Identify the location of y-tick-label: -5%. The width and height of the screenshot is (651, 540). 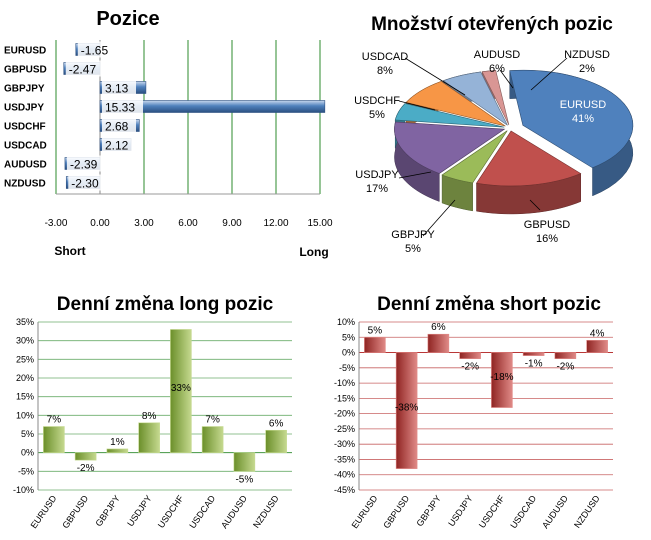
(347, 368).